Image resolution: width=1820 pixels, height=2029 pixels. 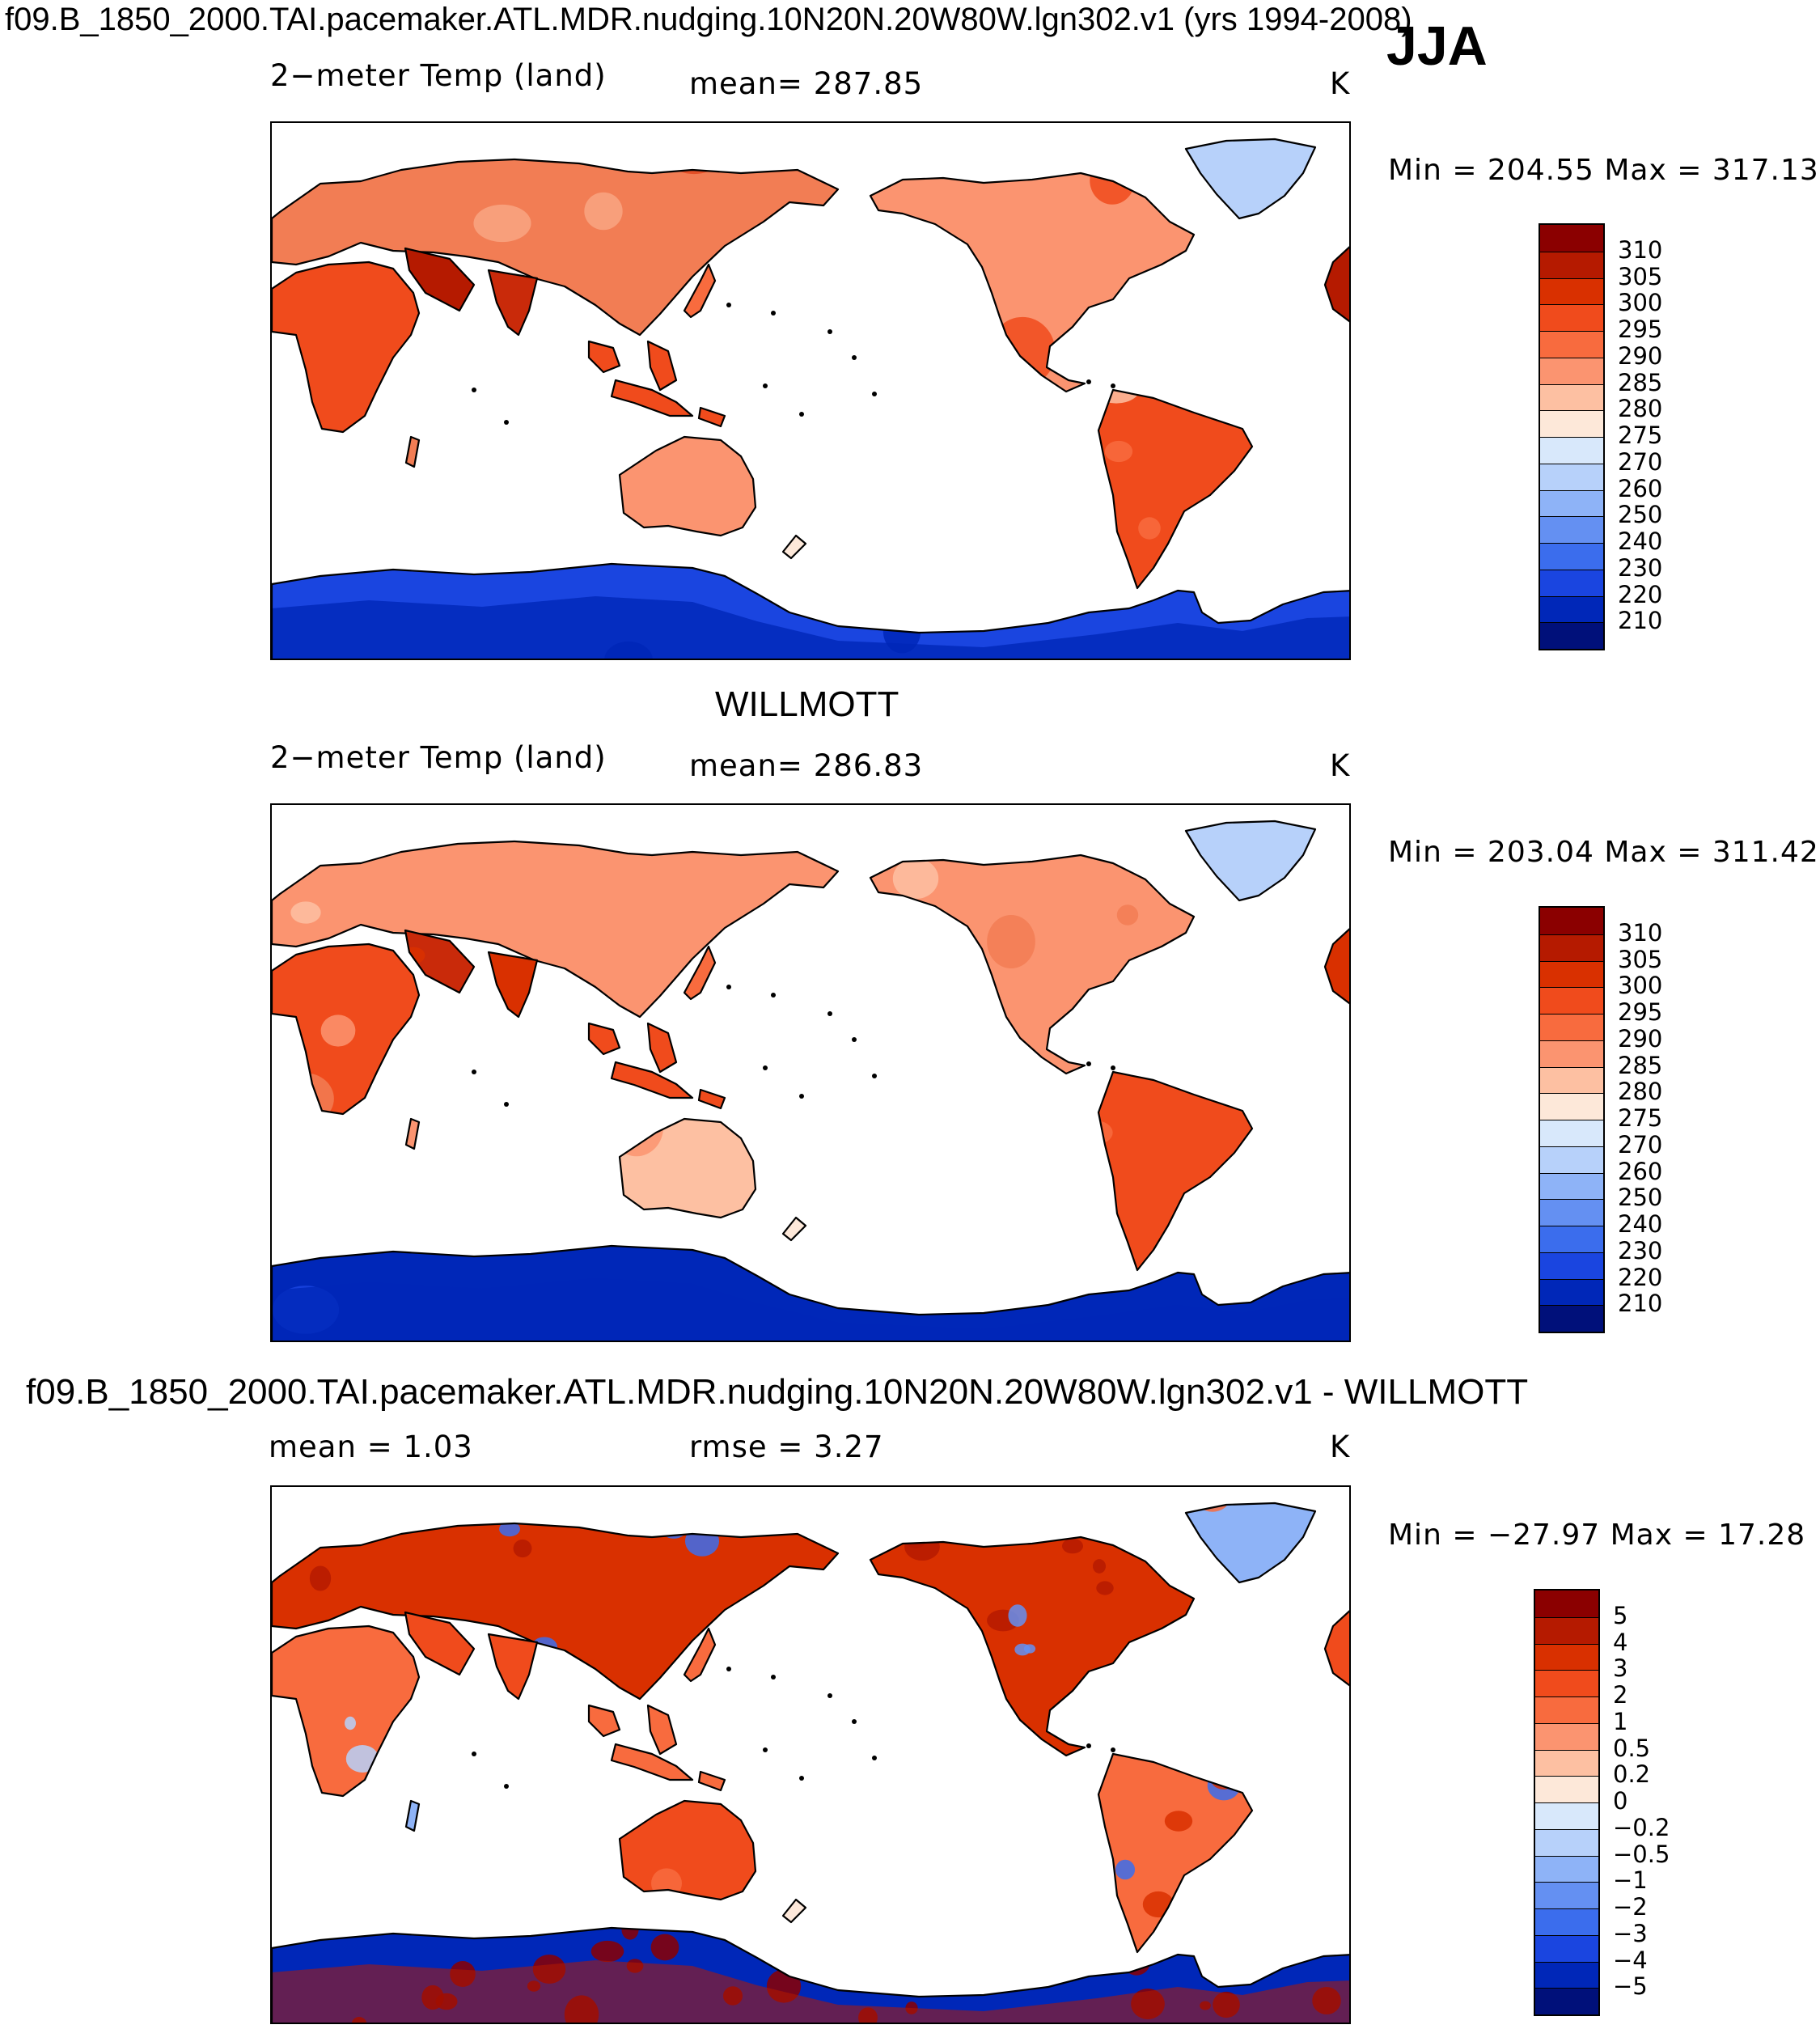 I want to click on panel3-colorbar, so click(x=1567, y=1803).